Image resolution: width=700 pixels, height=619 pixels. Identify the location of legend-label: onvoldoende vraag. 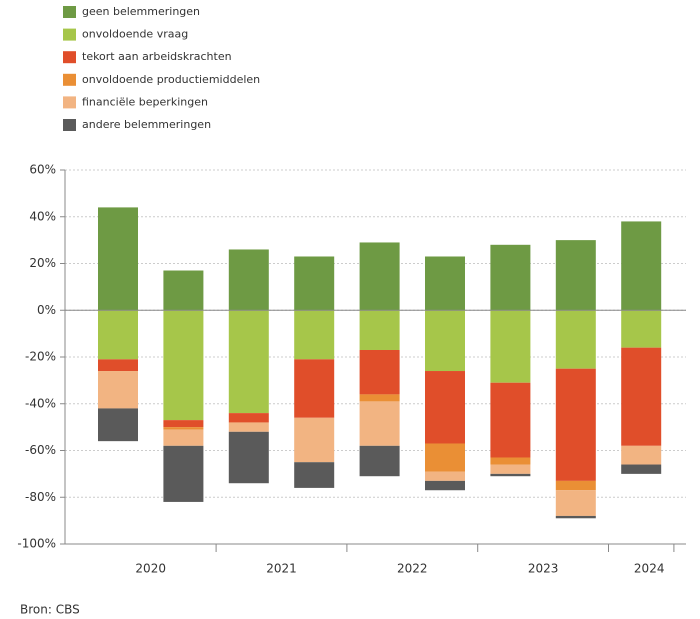
(135, 34).